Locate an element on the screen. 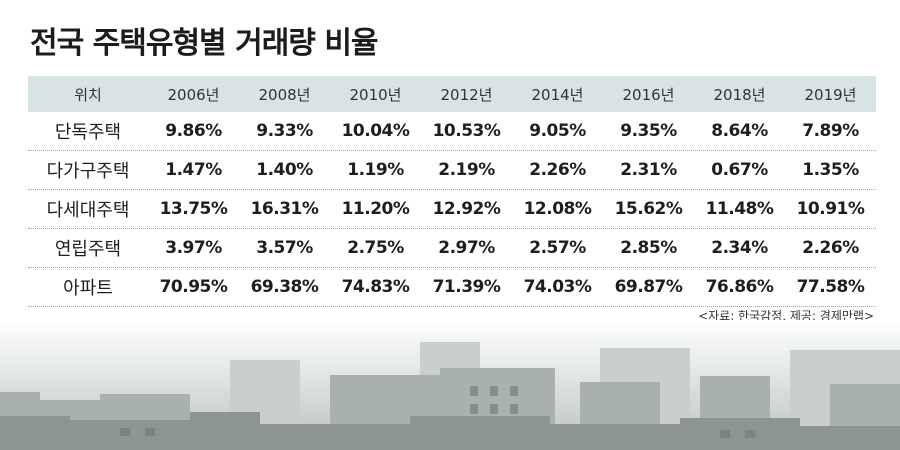 The width and height of the screenshot is (900, 450). table-cell: 2.19% is located at coordinates (466, 170).